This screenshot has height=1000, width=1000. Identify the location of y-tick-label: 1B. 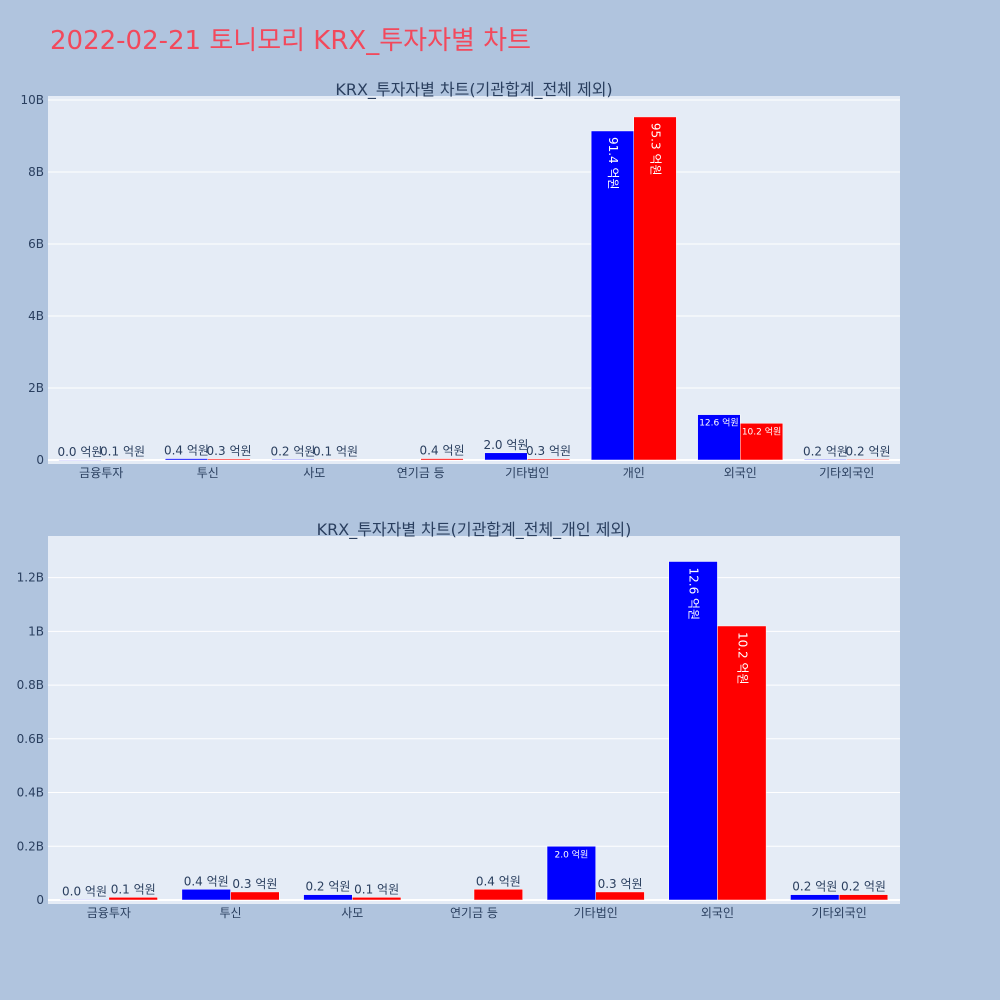
(36, 631).